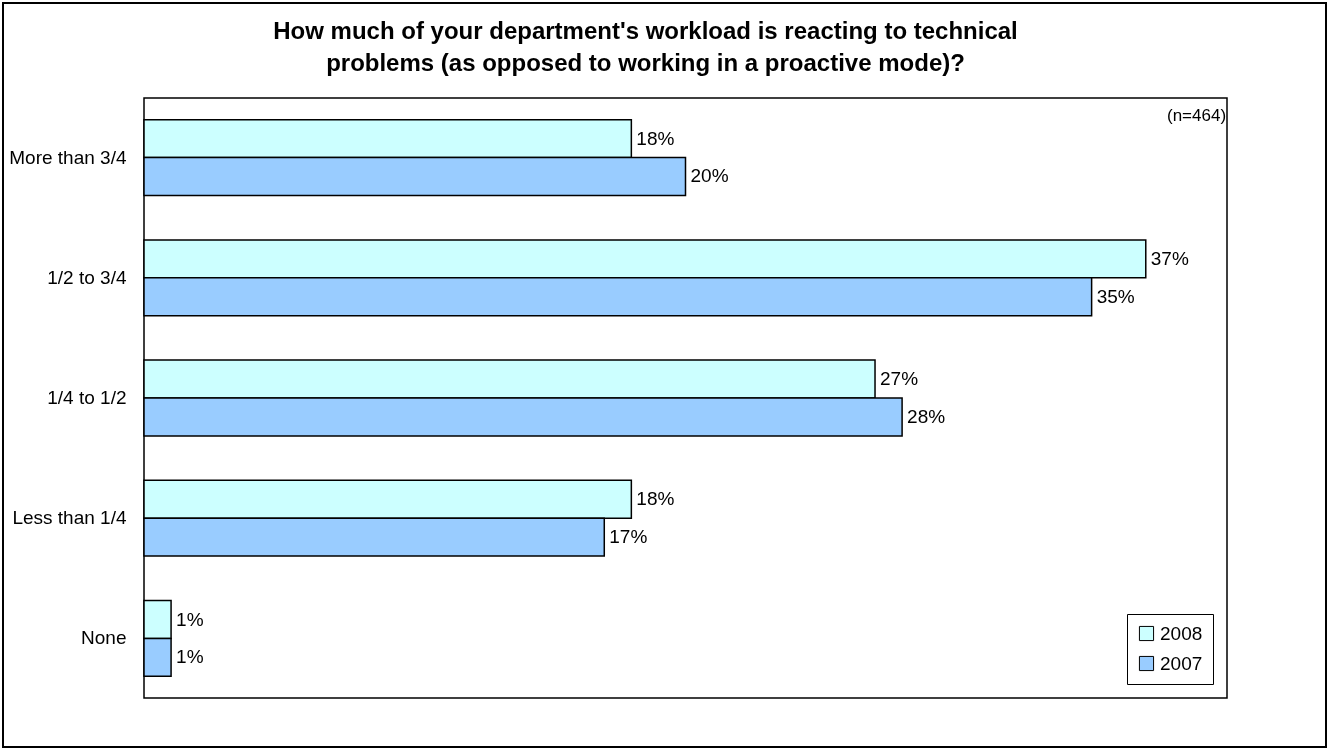 The width and height of the screenshot is (1329, 750). What do you see at coordinates (69, 518) in the screenshot?
I see `y-tick-label: Less than 1/4` at bounding box center [69, 518].